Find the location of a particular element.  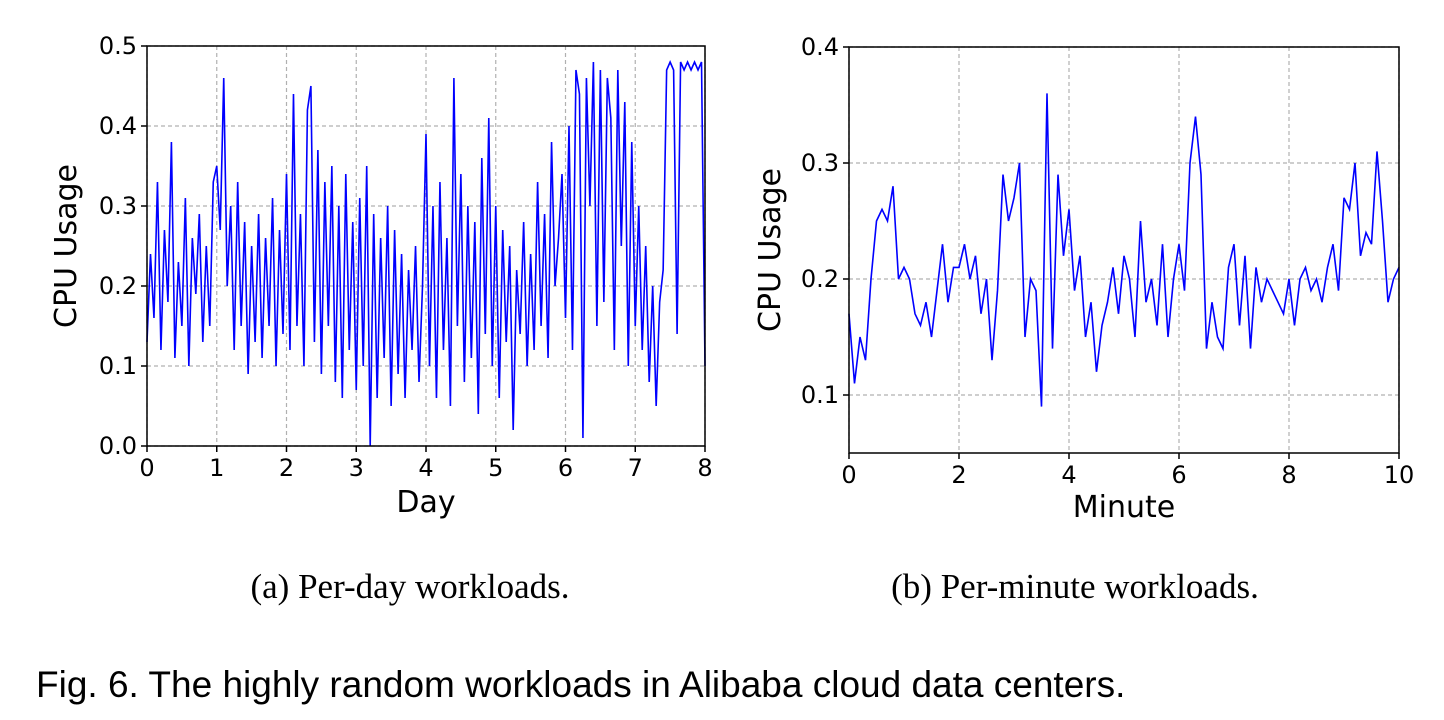

x-tick-label: 3 is located at coordinates (356, 468).